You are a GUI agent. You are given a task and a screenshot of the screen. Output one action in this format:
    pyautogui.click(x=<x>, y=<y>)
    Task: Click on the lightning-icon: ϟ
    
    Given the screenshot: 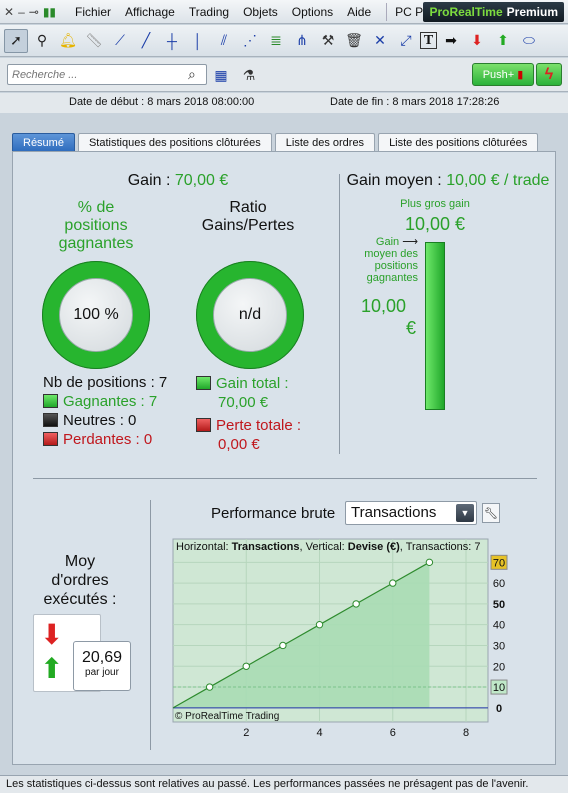 What is the action you would take?
    pyautogui.click(x=549, y=74)
    